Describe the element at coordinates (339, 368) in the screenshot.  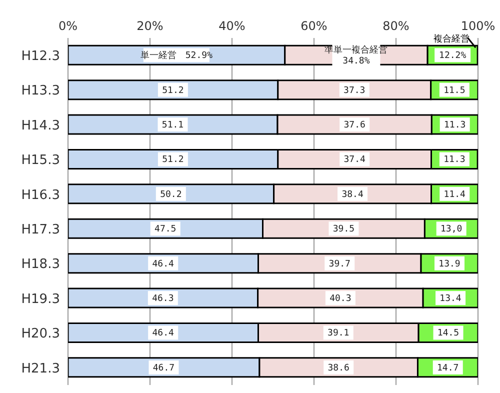
I see `data-label: 38.6` at that location.